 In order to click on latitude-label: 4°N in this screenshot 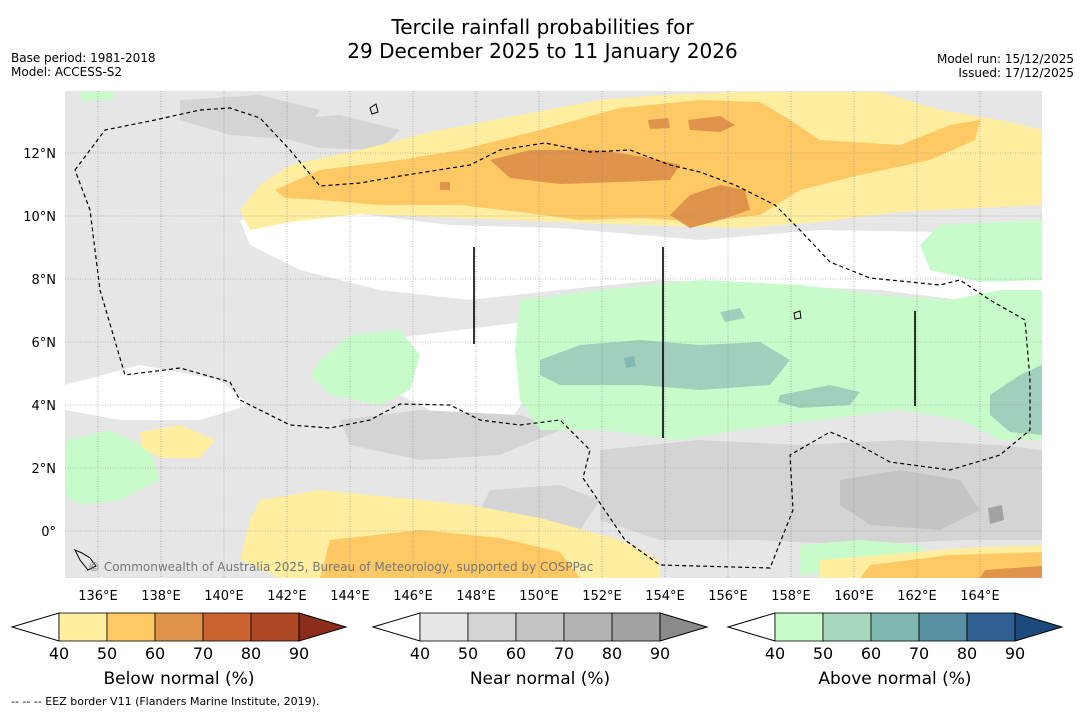, I will do `click(44, 406)`.